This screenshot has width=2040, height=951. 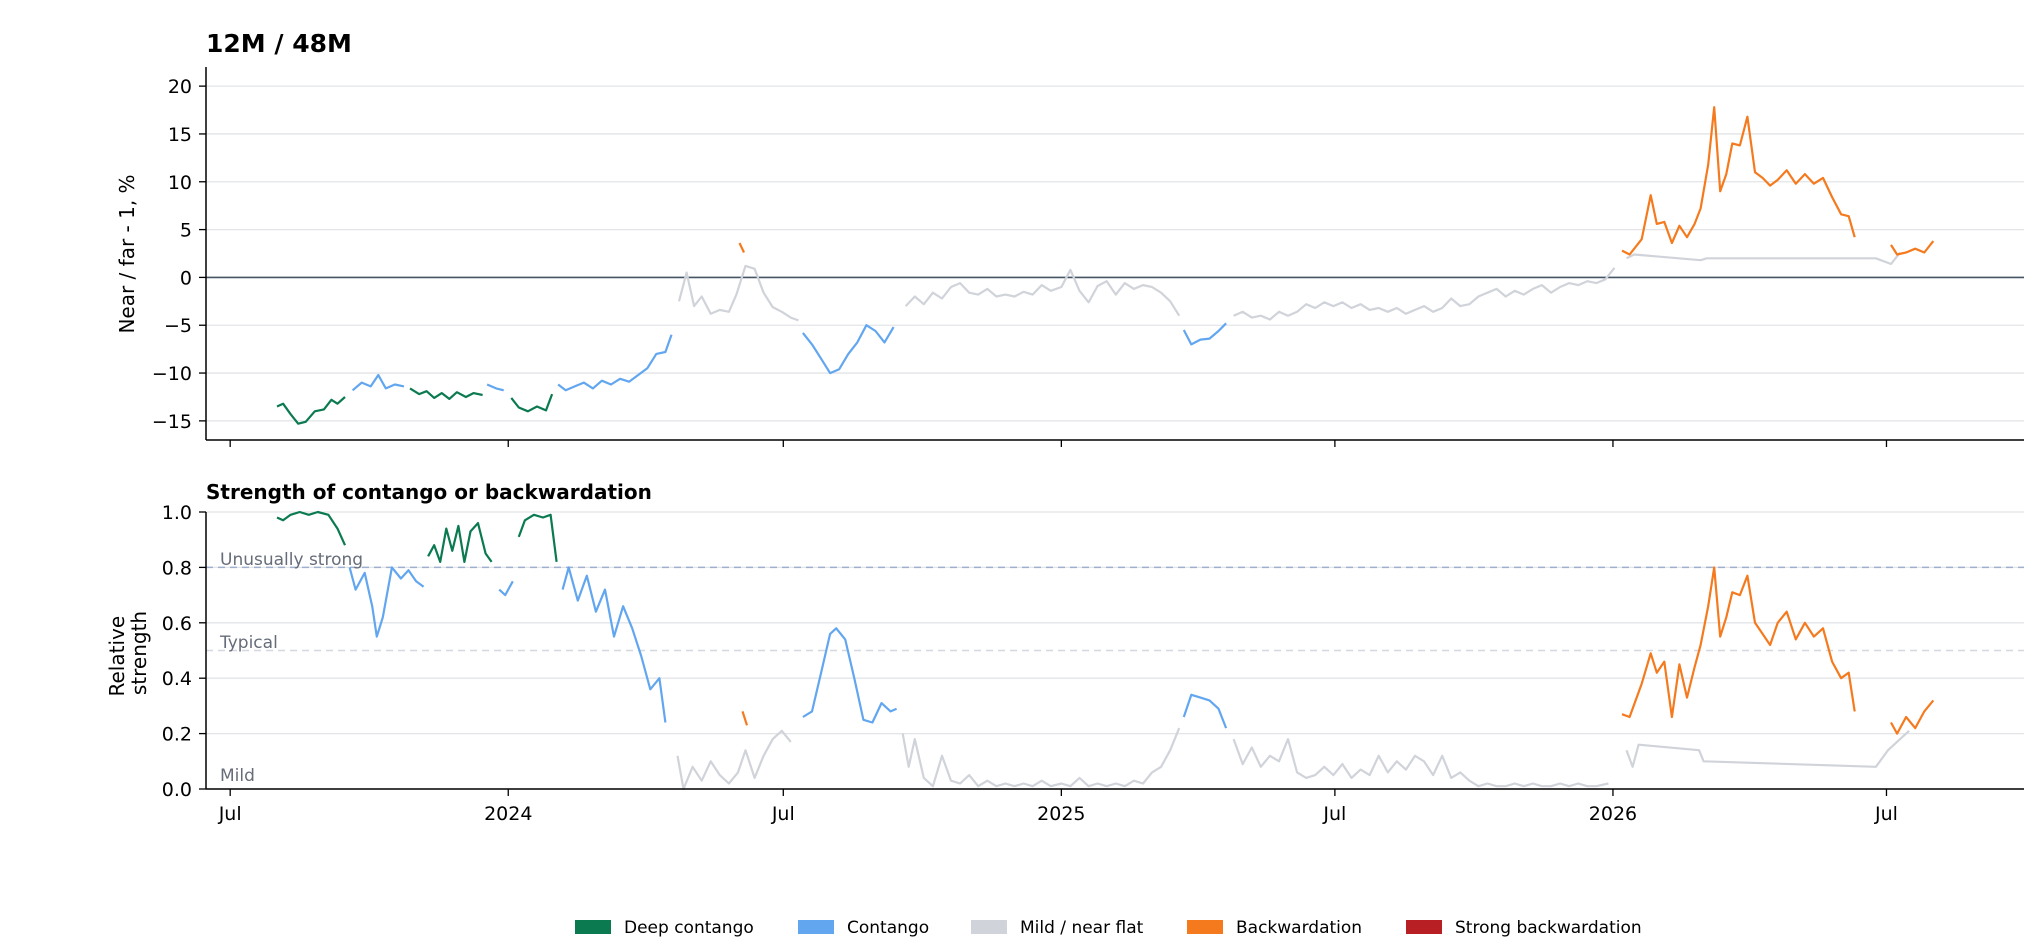 I want to click on top-y-axis-label: Near / far - 1, %, so click(x=127, y=253).